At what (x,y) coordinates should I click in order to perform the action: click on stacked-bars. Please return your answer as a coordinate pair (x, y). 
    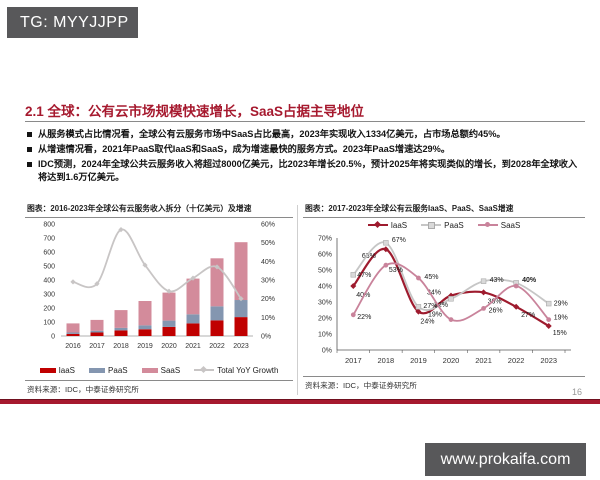
    Looking at the image, I should click on (157, 289).